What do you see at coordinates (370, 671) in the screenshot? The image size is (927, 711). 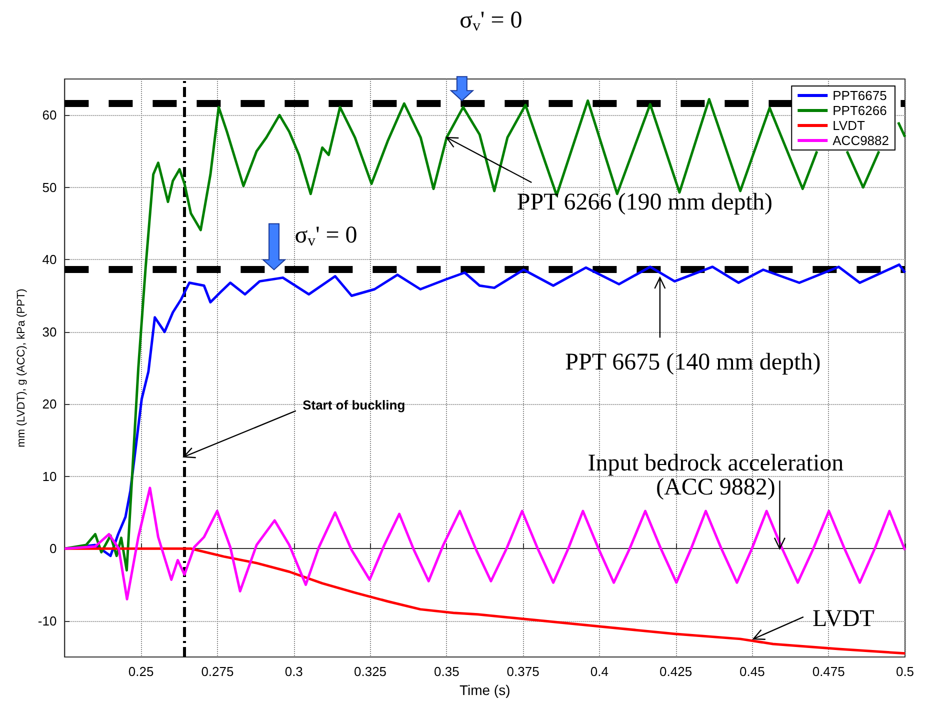 I see `x-tick-label: 0.325` at bounding box center [370, 671].